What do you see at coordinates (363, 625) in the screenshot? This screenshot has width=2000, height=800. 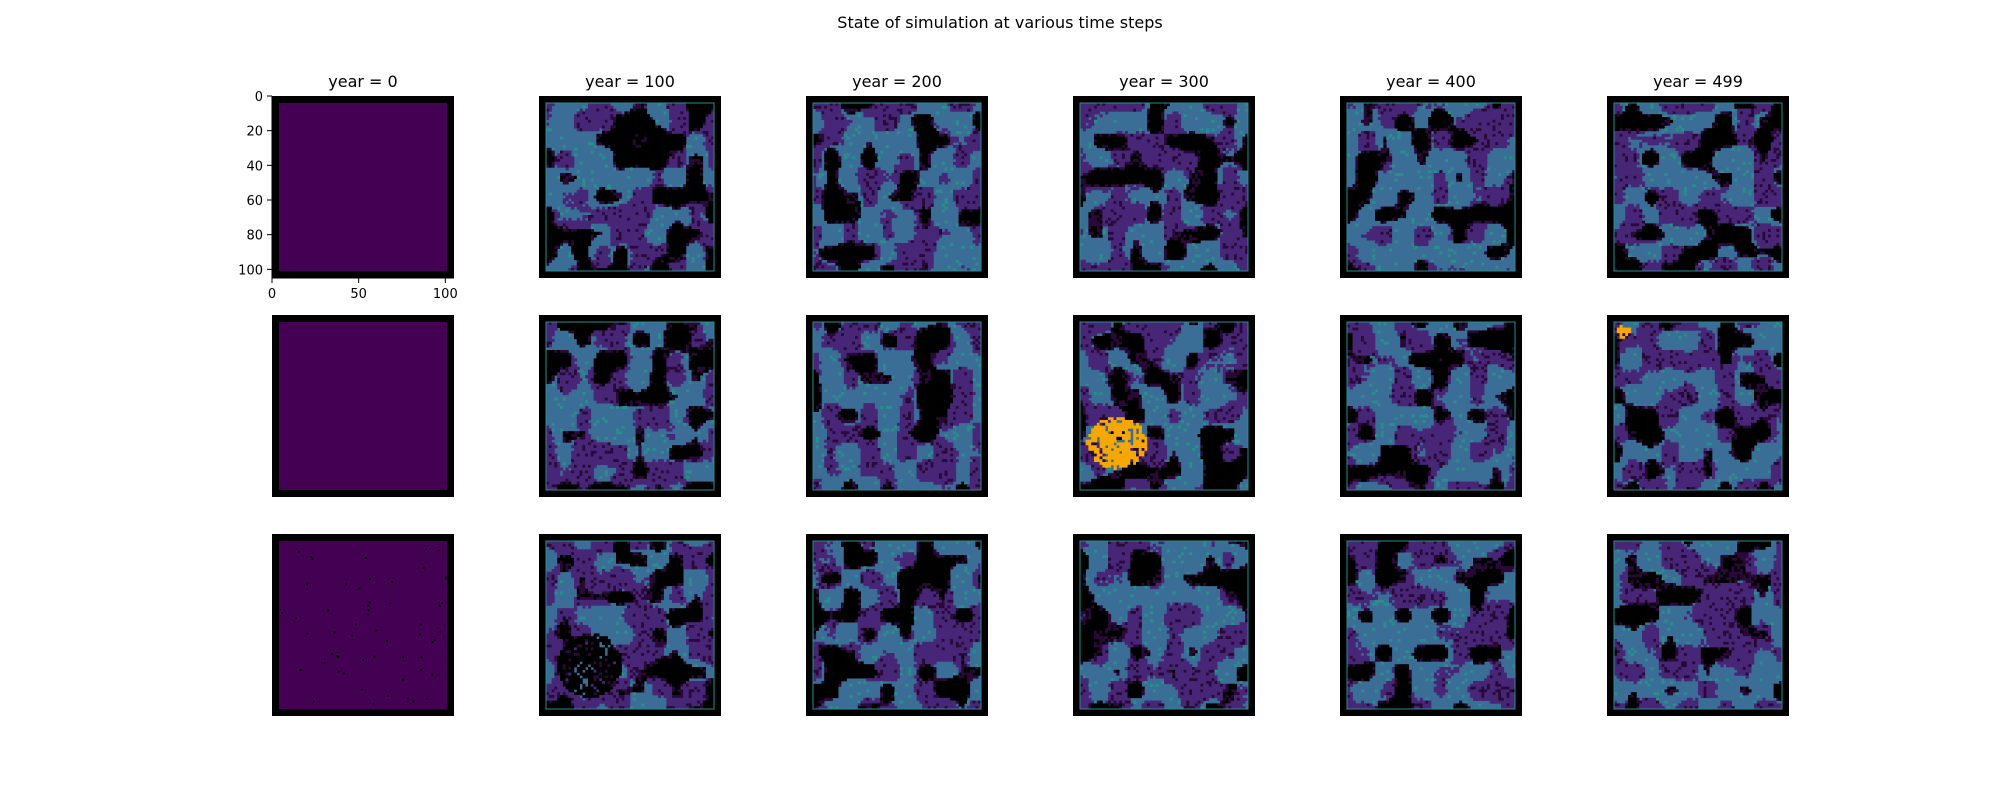 I see `panel-r2-y0` at bounding box center [363, 625].